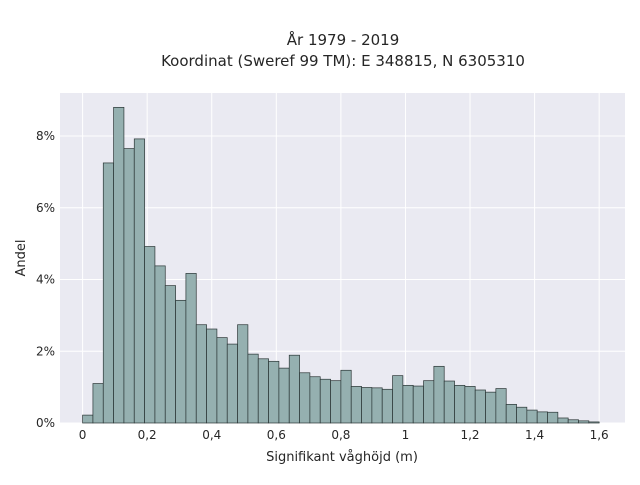 The width and height of the screenshot is (640, 485). Describe the element at coordinates (45, 208) in the screenshot. I see `y-tick-label-3: 6%` at that location.